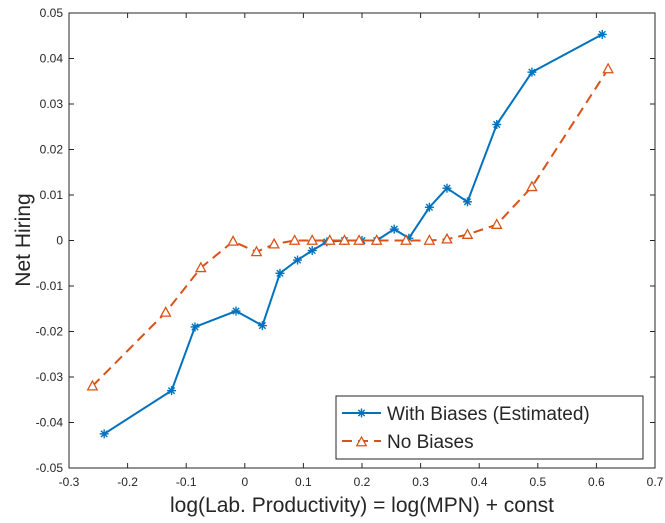 Image resolution: width=665 pixels, height=523 pixels. I want to click on y-tick-label: -0.05, so click(50, 468).